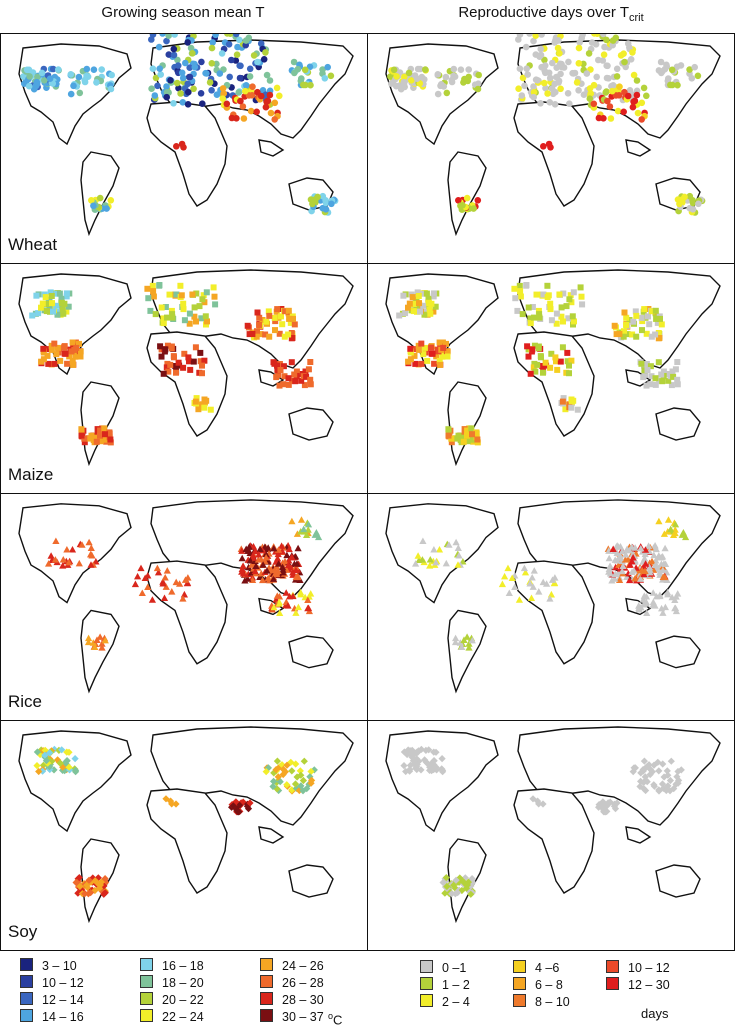  What do you see at coordinates (63, 983) in the screenshot?
I see `legend-label: 10 – 12` at bounding box center [63, 983].